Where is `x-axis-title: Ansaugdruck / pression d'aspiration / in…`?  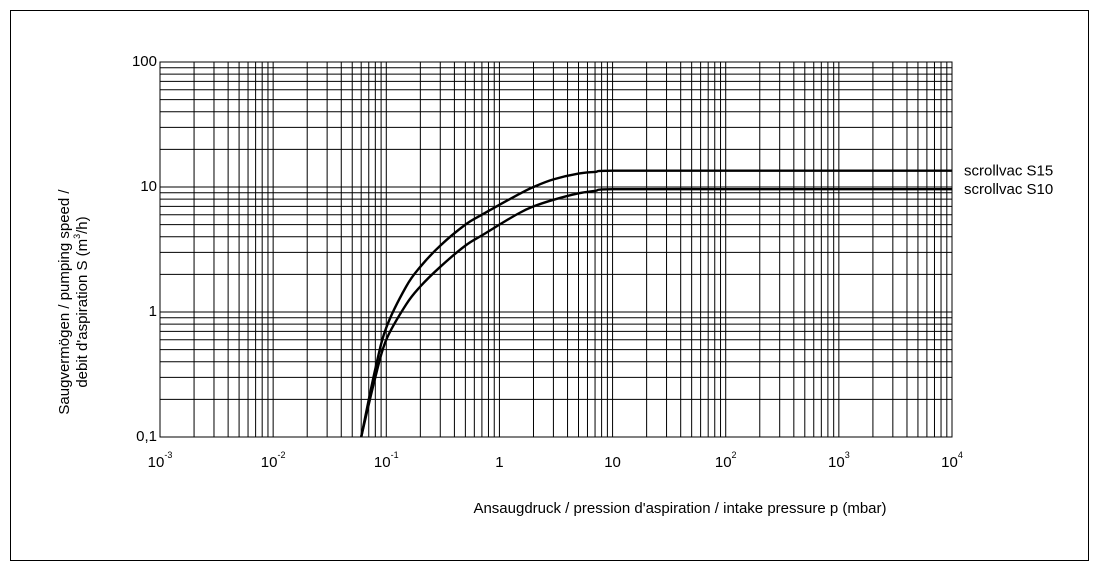
x-axis-title: Ansaugdruck / pression d'aspiration / in… is located at coordinates (679, 508).